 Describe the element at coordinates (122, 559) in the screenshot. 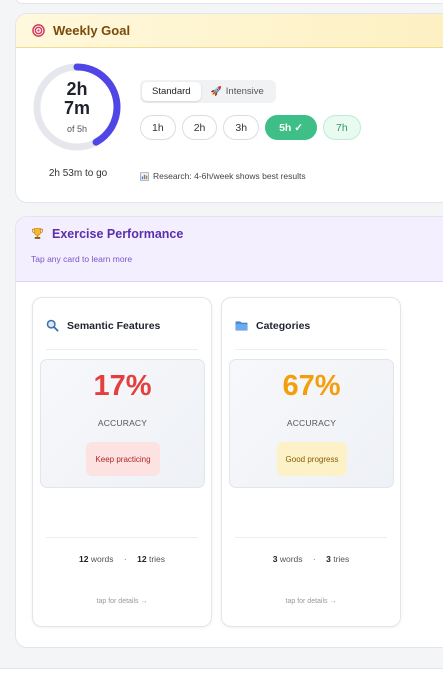

I see `exercise-stats: 12 words · 12 tries` at that location.